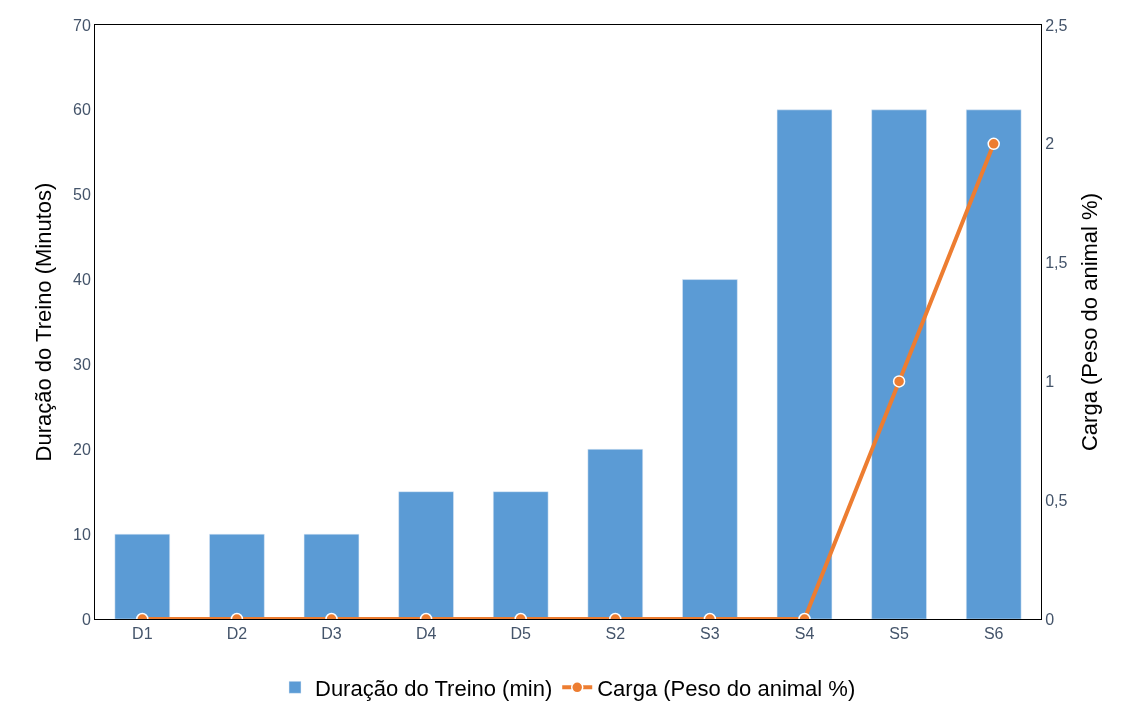  I want to click on y2-tick-label: 0,5, so click(1056, 500).